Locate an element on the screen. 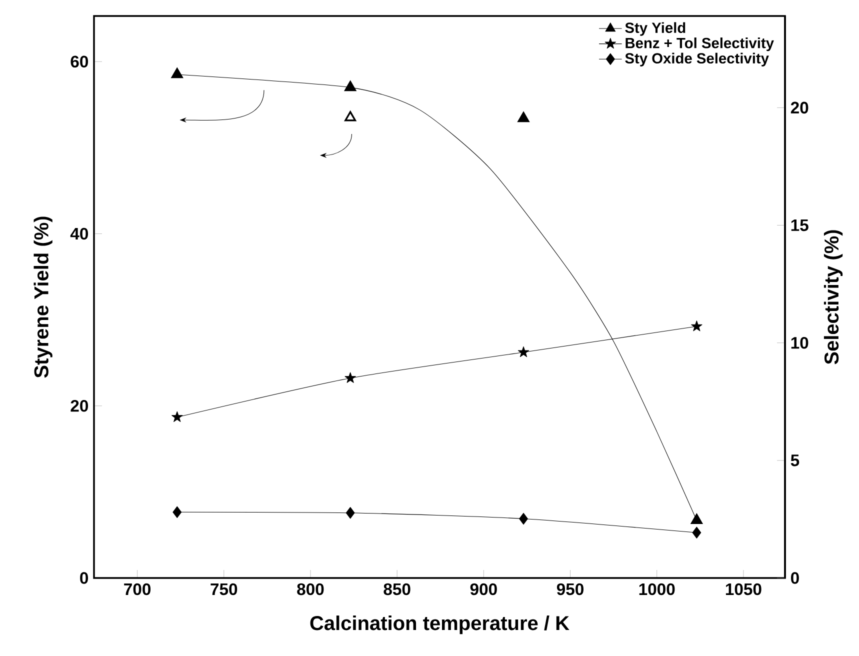 The width and height of the screenshot is (859, 656). y2-tick-label: 20 is located at coordinates (799, 108).